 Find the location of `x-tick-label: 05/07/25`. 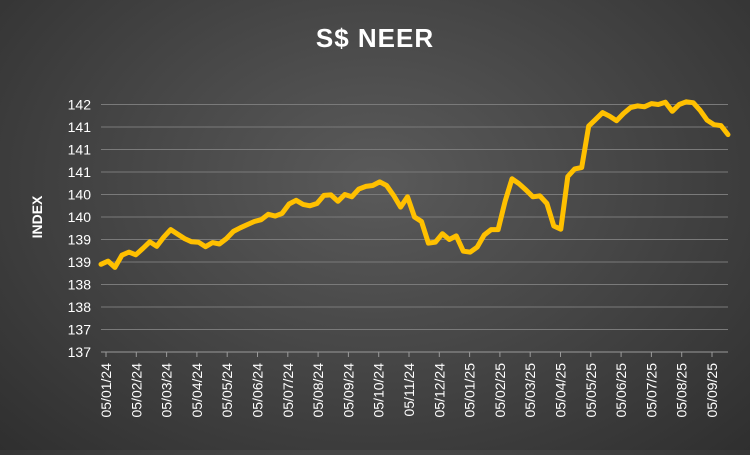

x-tick-label: 05/07/25 is located at coordinates (651, 390).